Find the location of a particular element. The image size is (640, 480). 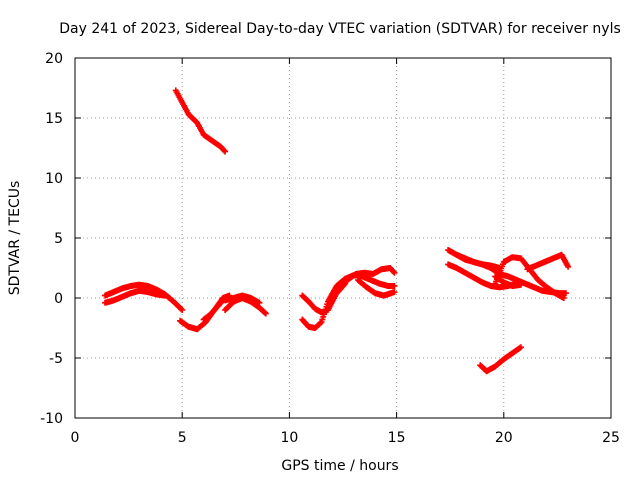

x-tick-label: 0 is located at coordinates (75, 438).